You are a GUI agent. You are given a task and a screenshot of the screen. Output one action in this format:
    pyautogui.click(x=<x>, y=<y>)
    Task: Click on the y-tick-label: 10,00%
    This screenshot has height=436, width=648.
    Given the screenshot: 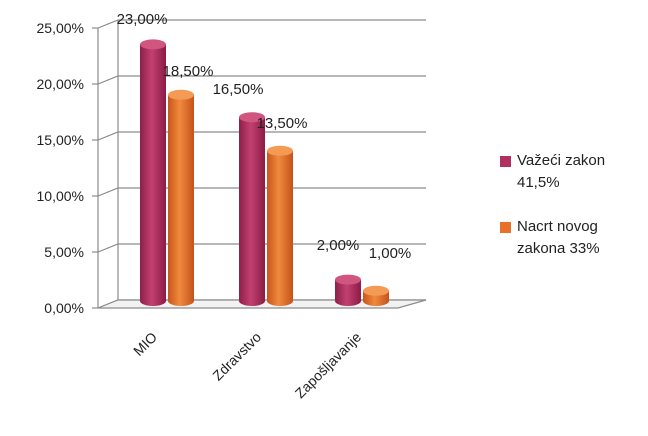 What is the action you would take?
    pyautogui.click(x=60, y=196)
    